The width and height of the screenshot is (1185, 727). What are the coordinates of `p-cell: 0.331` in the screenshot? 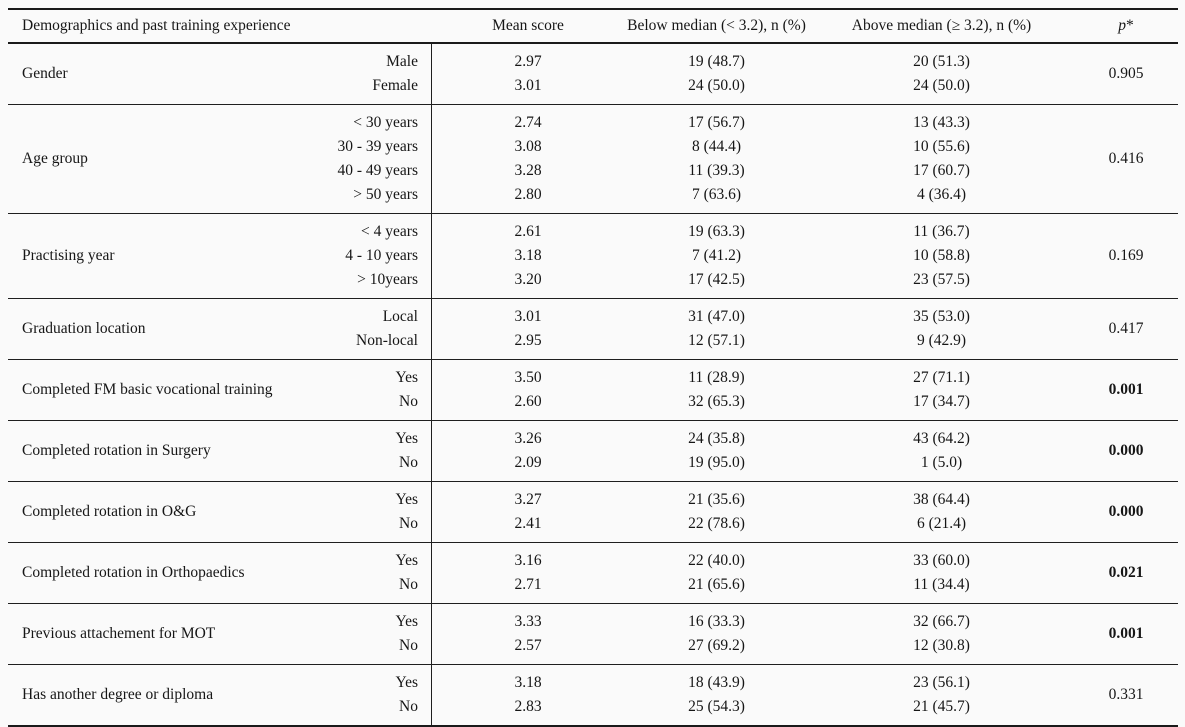 It's located at (1126, 695).